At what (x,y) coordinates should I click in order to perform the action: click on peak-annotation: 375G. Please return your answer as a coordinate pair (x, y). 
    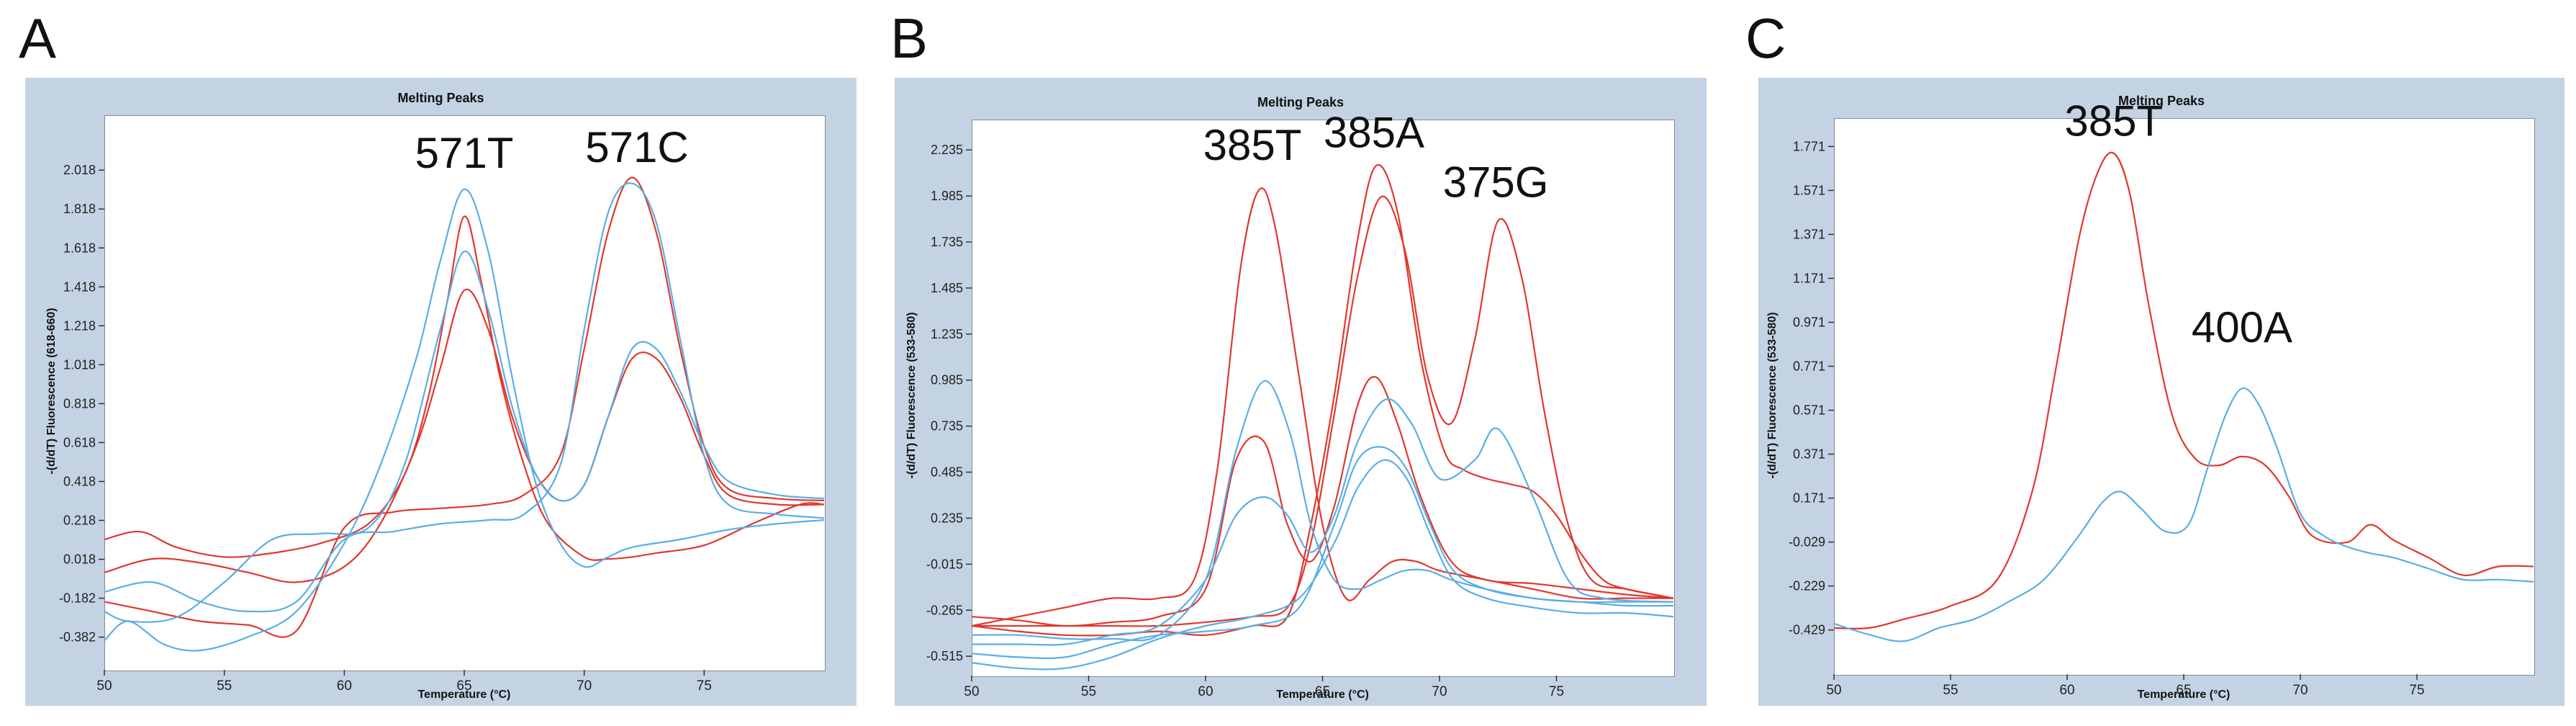
    Looking at the image, I should click on (1496, 182).